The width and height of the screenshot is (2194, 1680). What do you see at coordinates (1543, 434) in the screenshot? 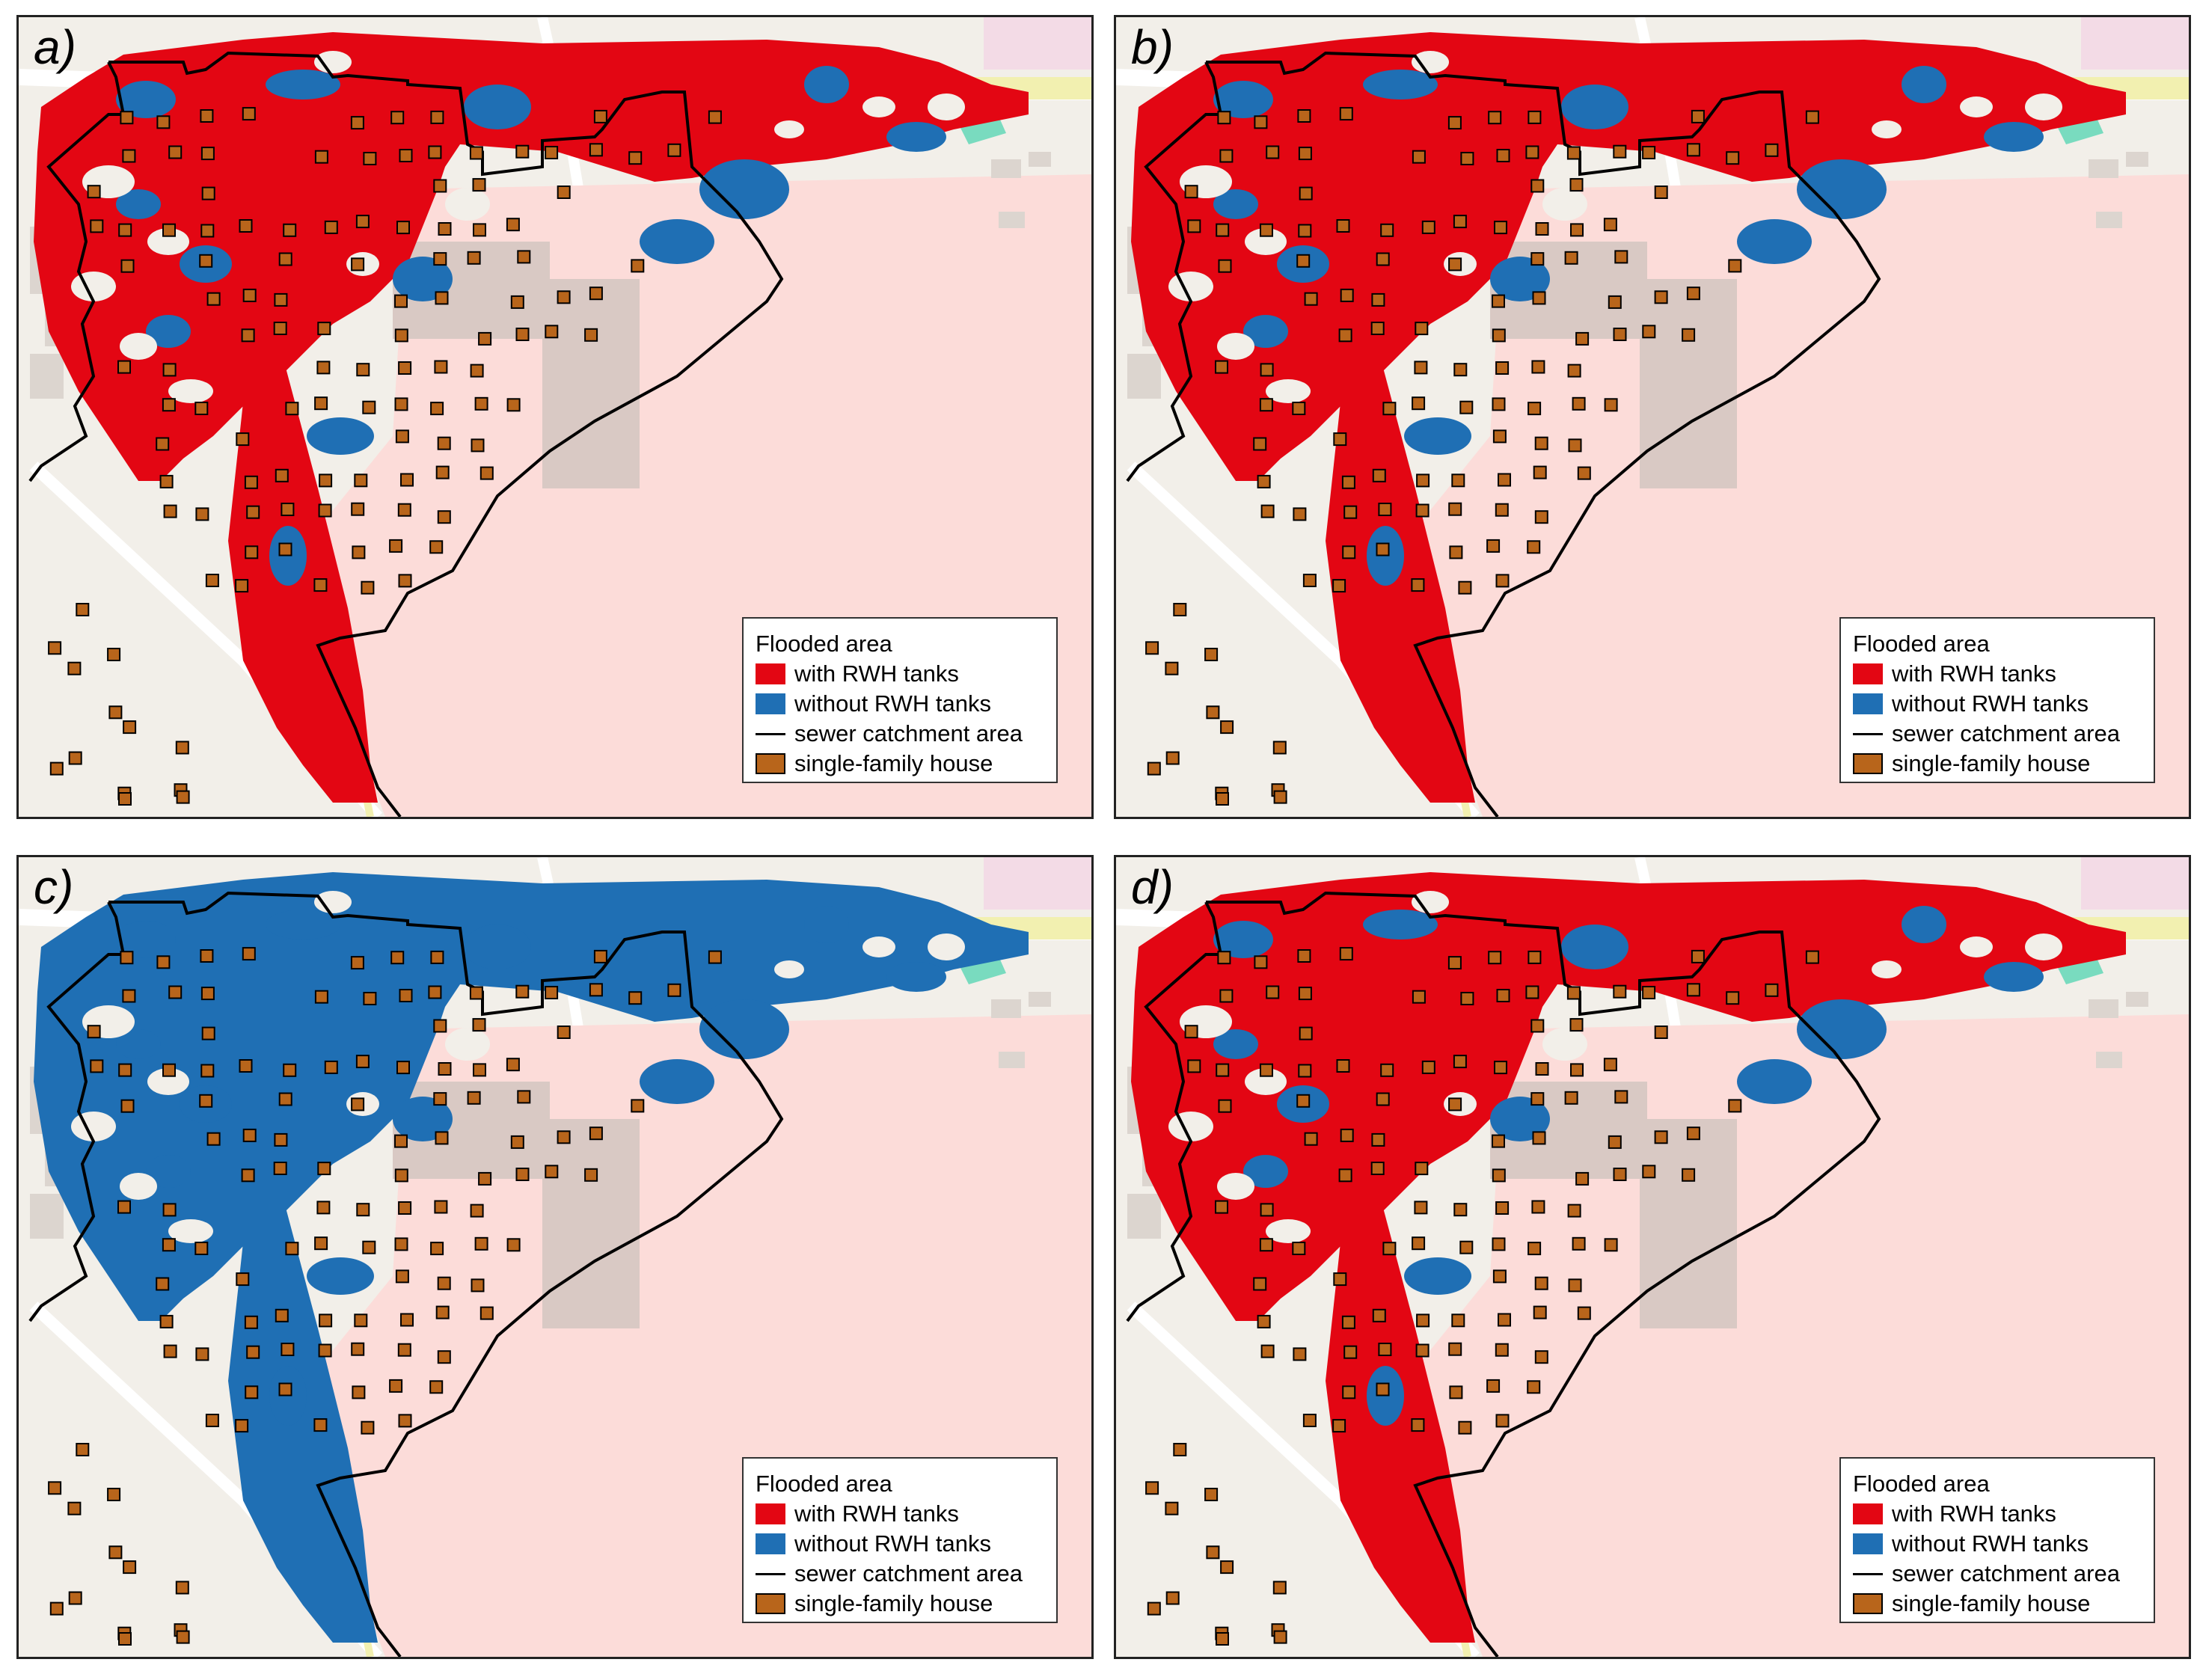
I see `sewer-catchment-boundary` at bounding box center [1543, 434].